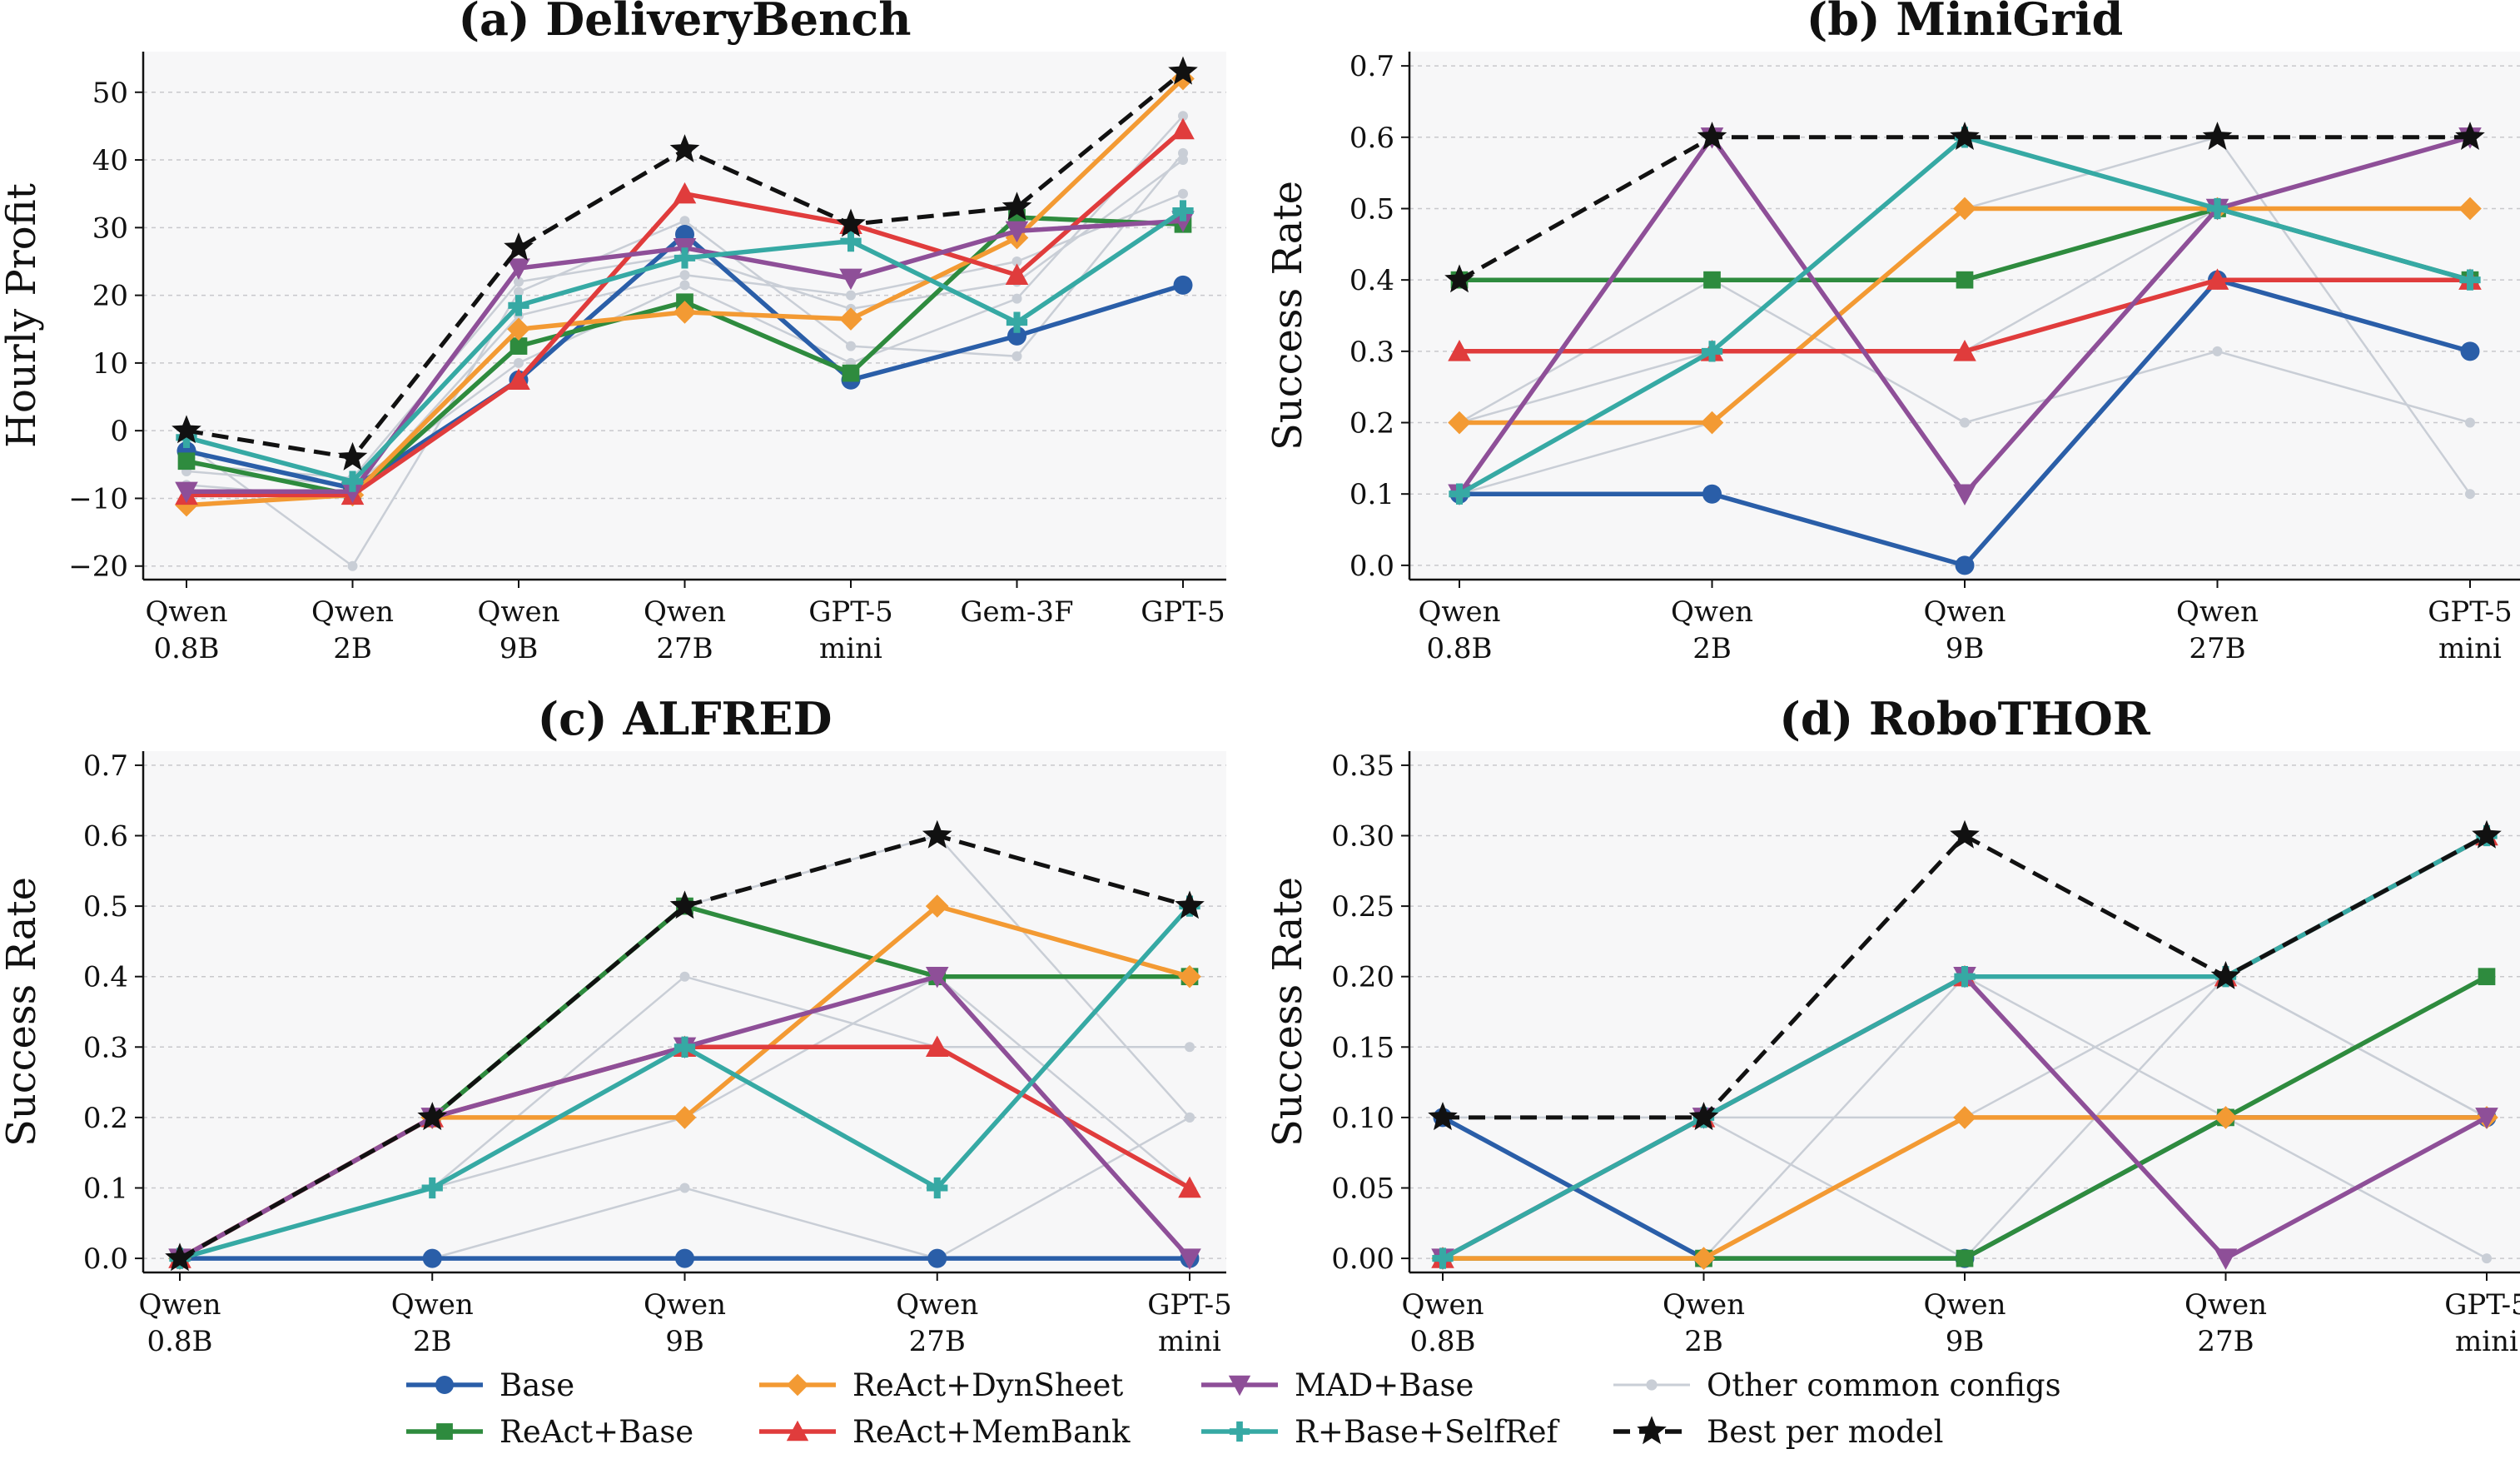 The width and height of the screenshot is (2520, 1464). Describe the element at coordinates (2470, 648) in the screenshot. I see `x-tick-label: mini` at that location.